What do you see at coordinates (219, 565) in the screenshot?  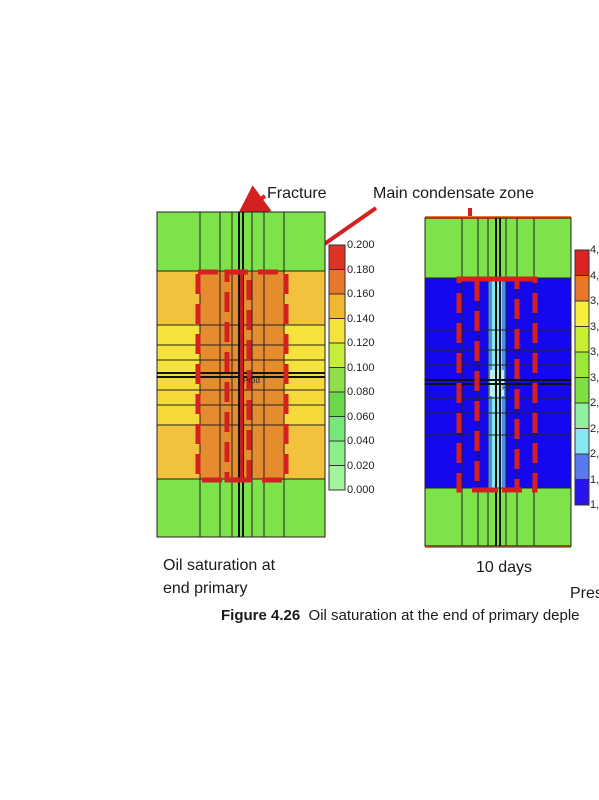 I see `left-caption-line1: Oil saturation at` at bounding box center [219, 565].